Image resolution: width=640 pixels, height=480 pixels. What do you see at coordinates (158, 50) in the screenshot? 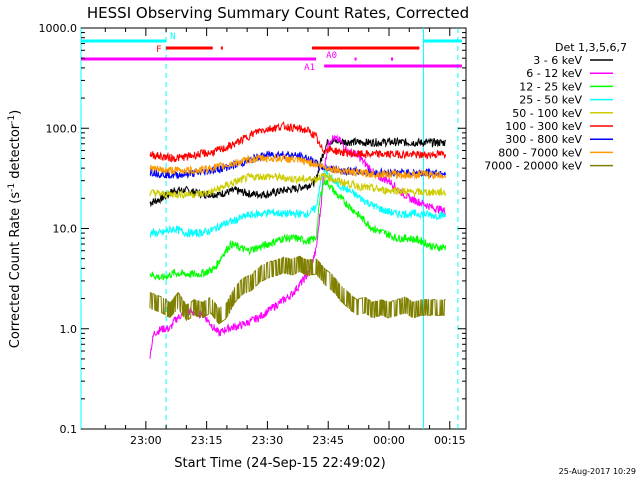
I see `flag-label-f: F` at bounding box center [158, 50].